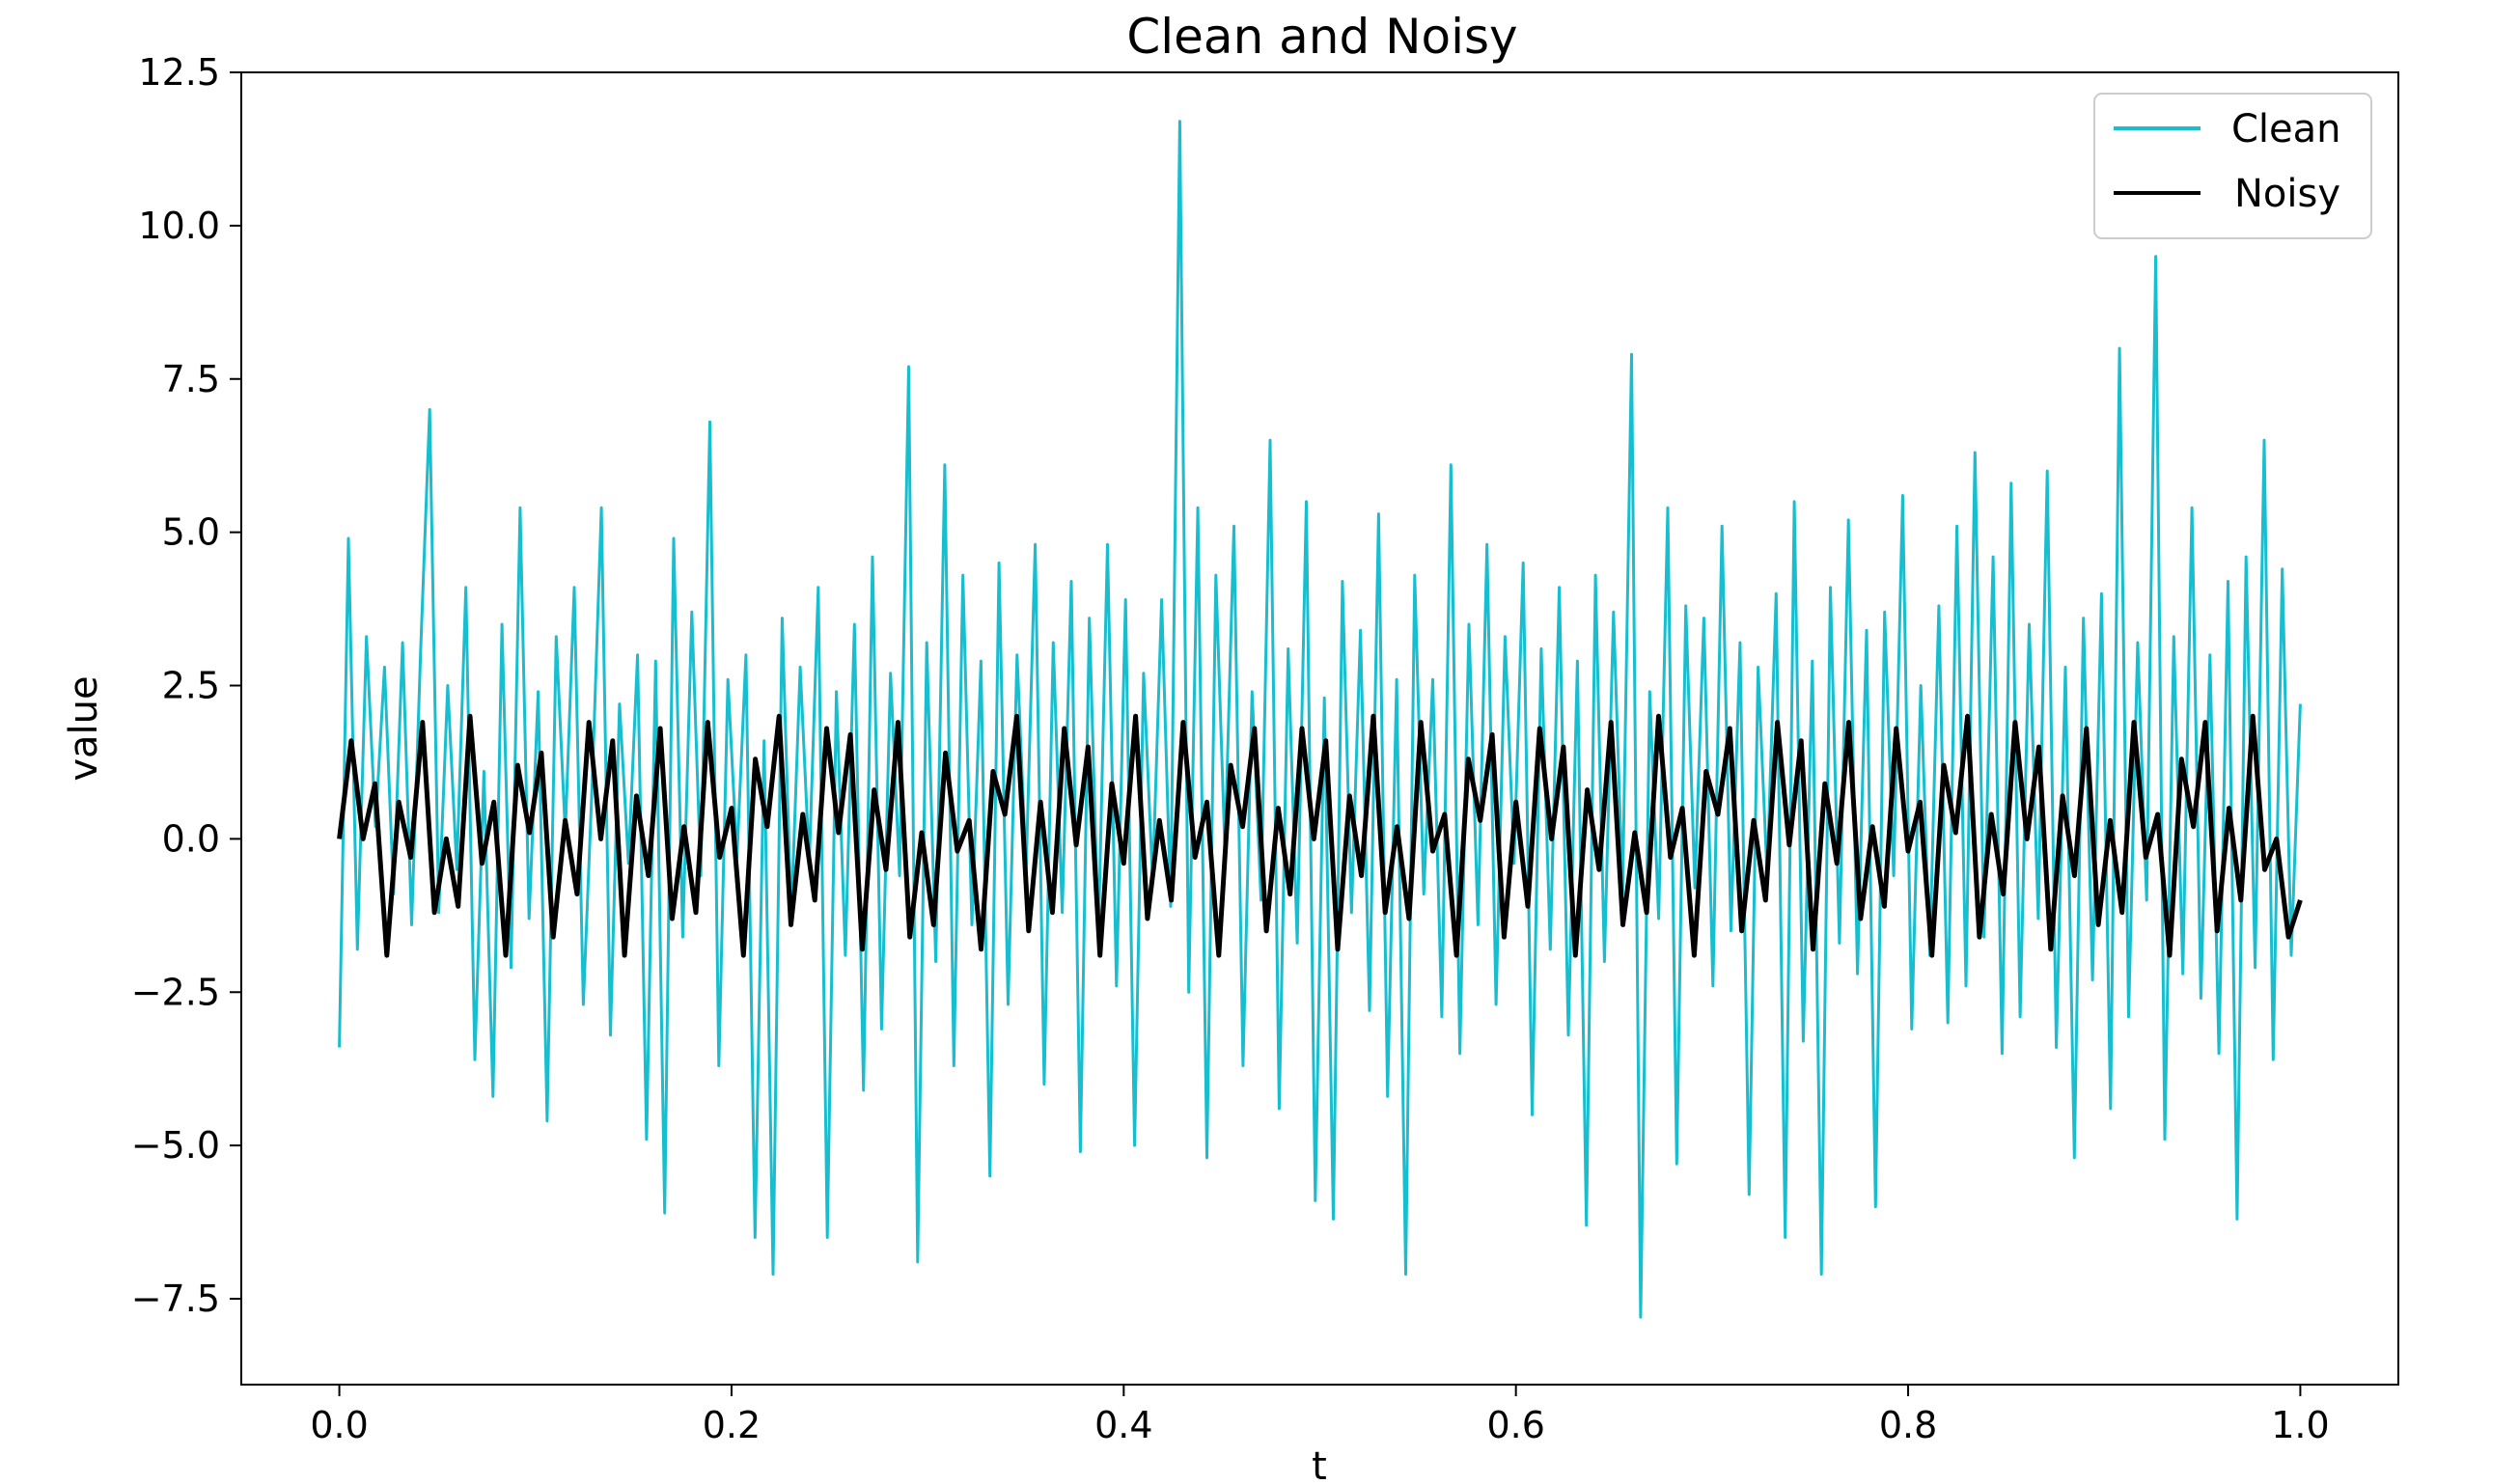  What do you see at coordinates (2287, 194) in the screenshot?
I see `legend-label-noisy: Noisy` at bounding box center [2287, 194].